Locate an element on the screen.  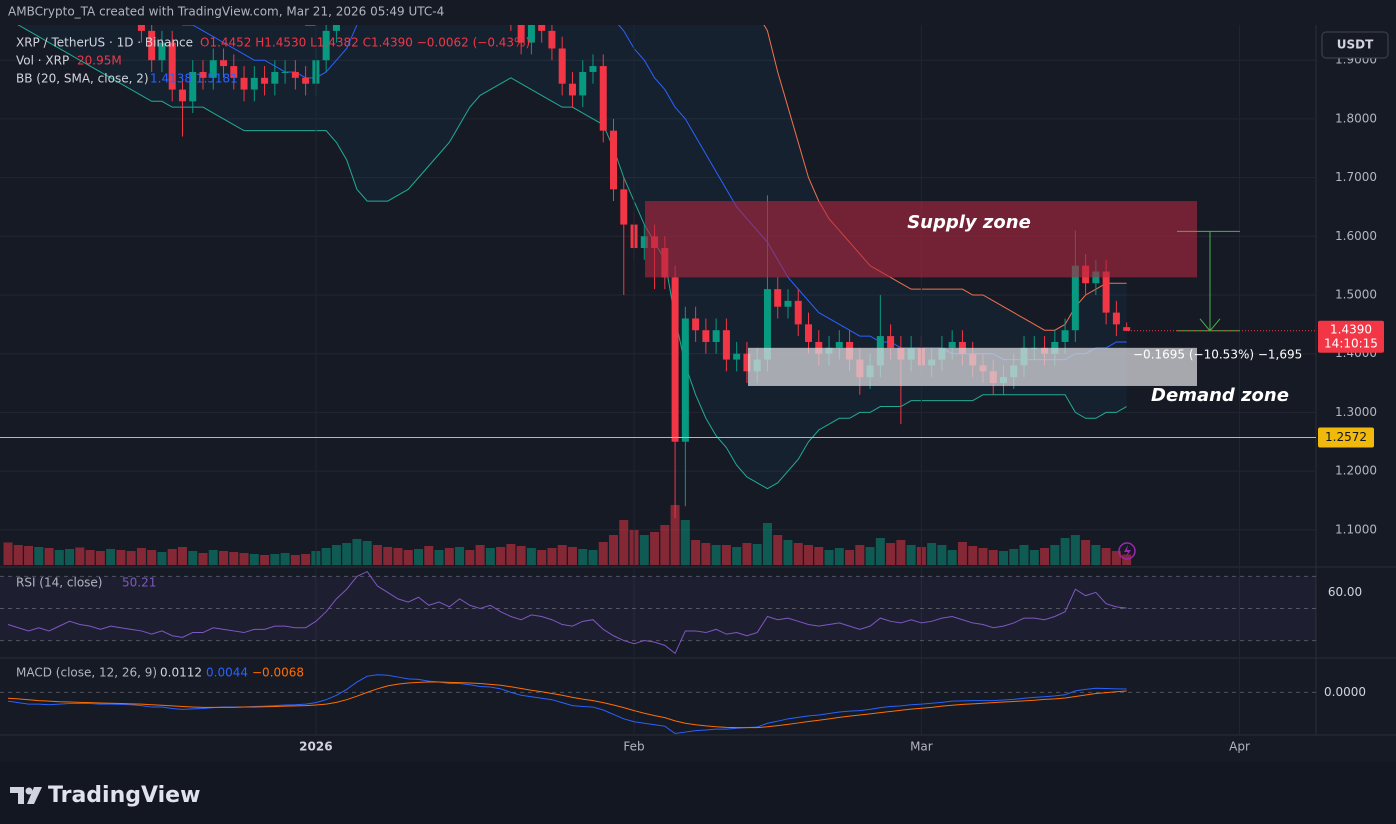
currency: USDT is located at coordinates (1355, 45).